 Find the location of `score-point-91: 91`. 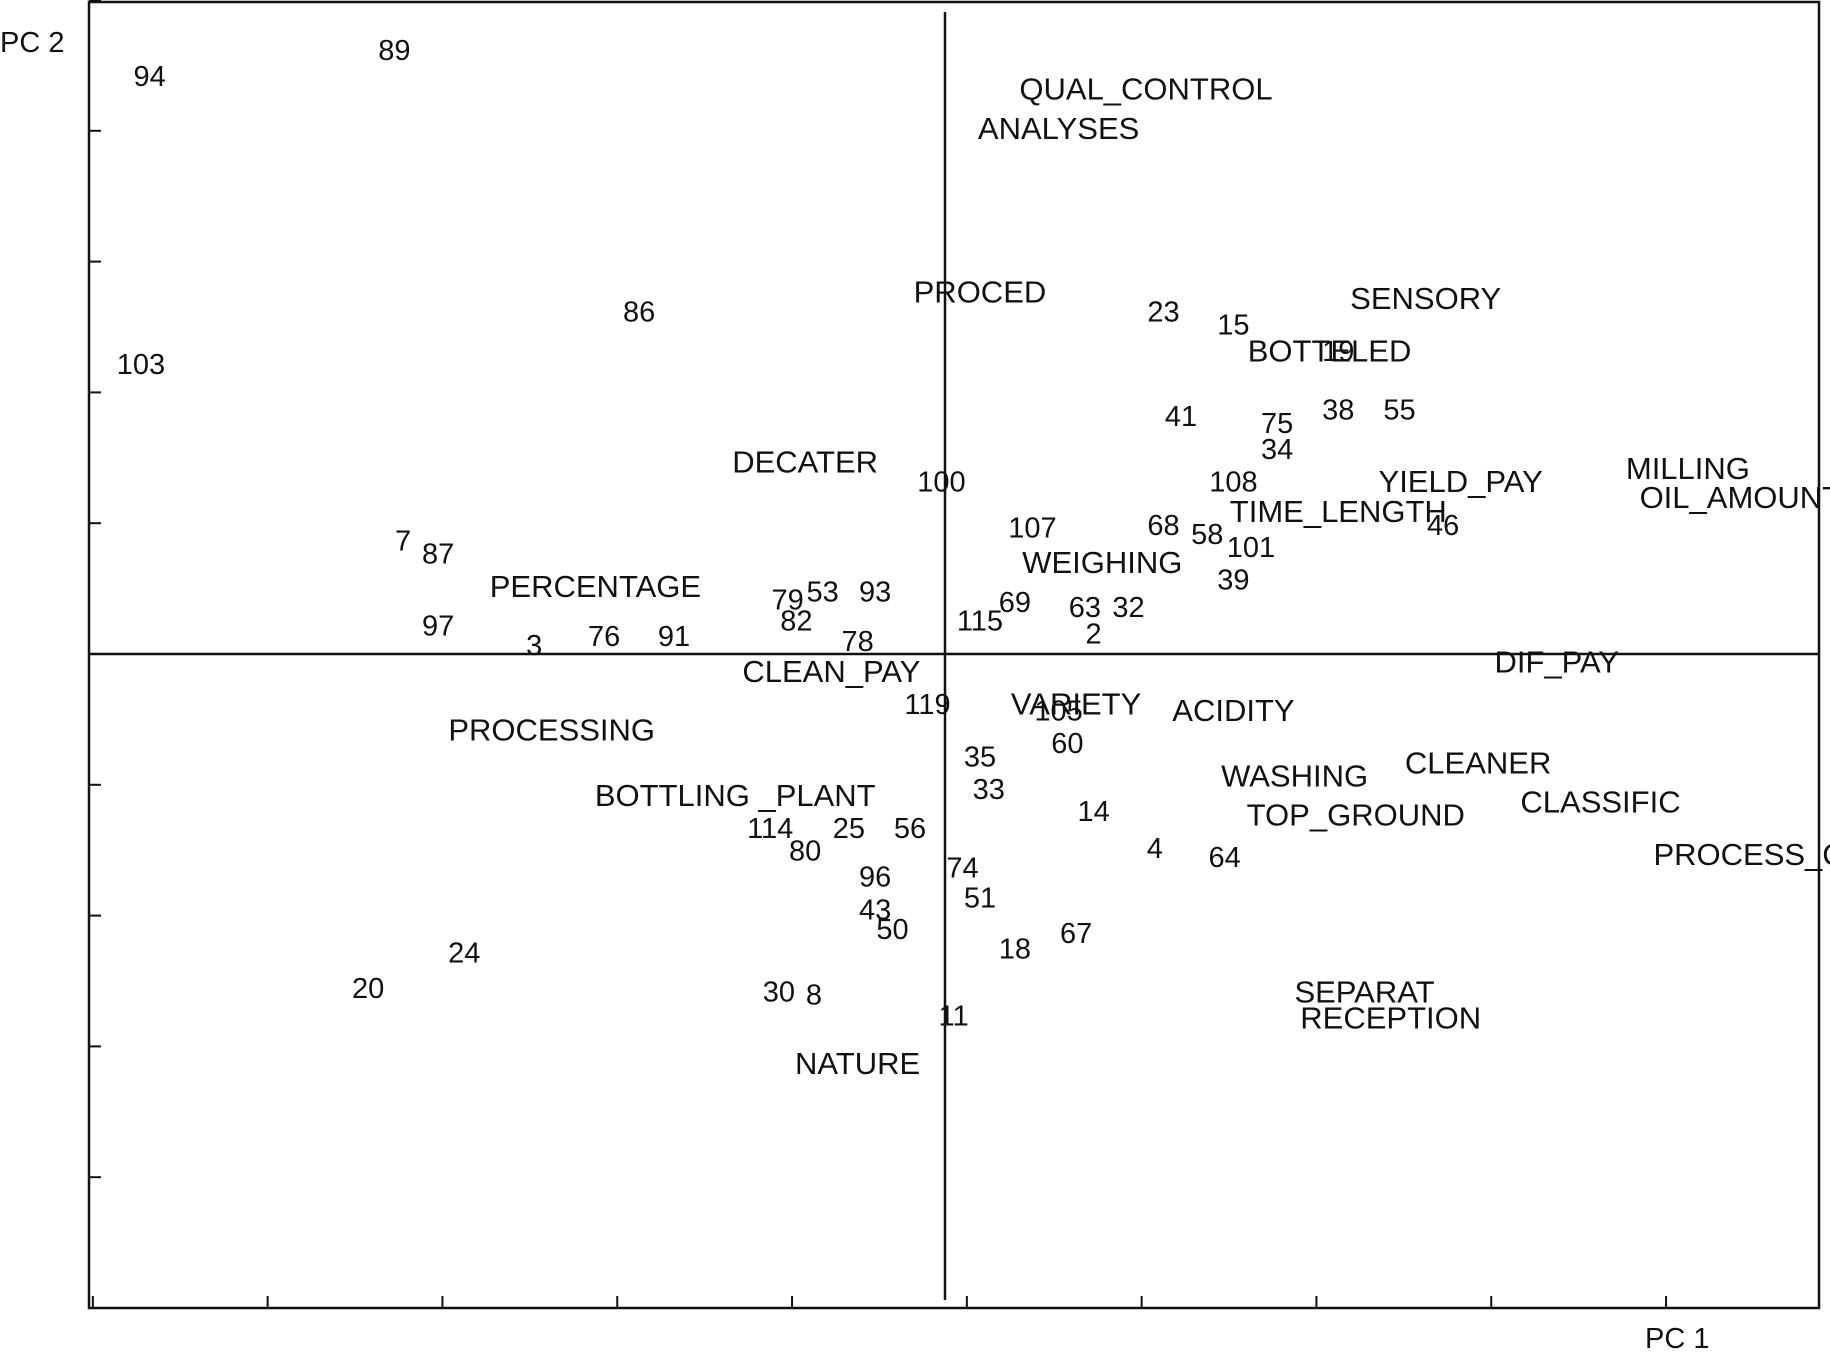

score-point-91: 91 is located at coordinates (674, 637).